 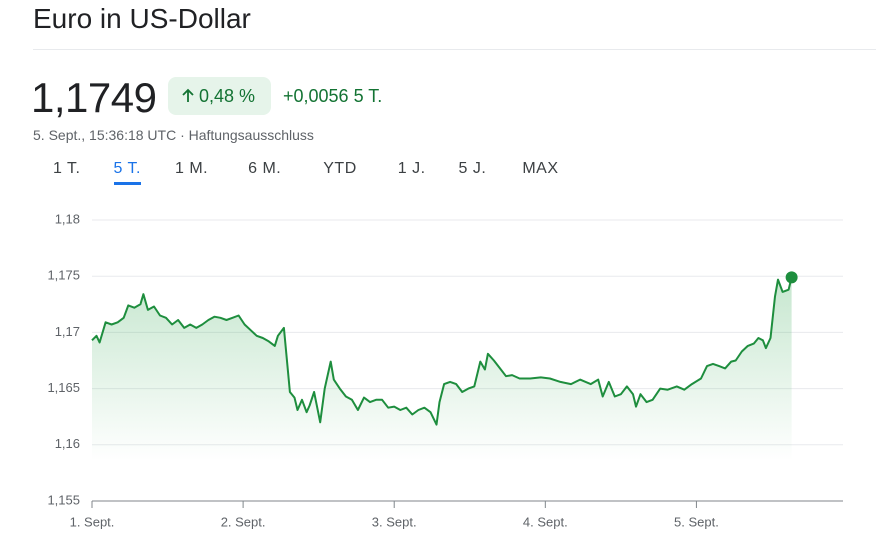 What do you see at coordinates (545, 521) in the screenshot?
I see `x-tick-label: 4. Sept.` at bounding box center [545, 521].